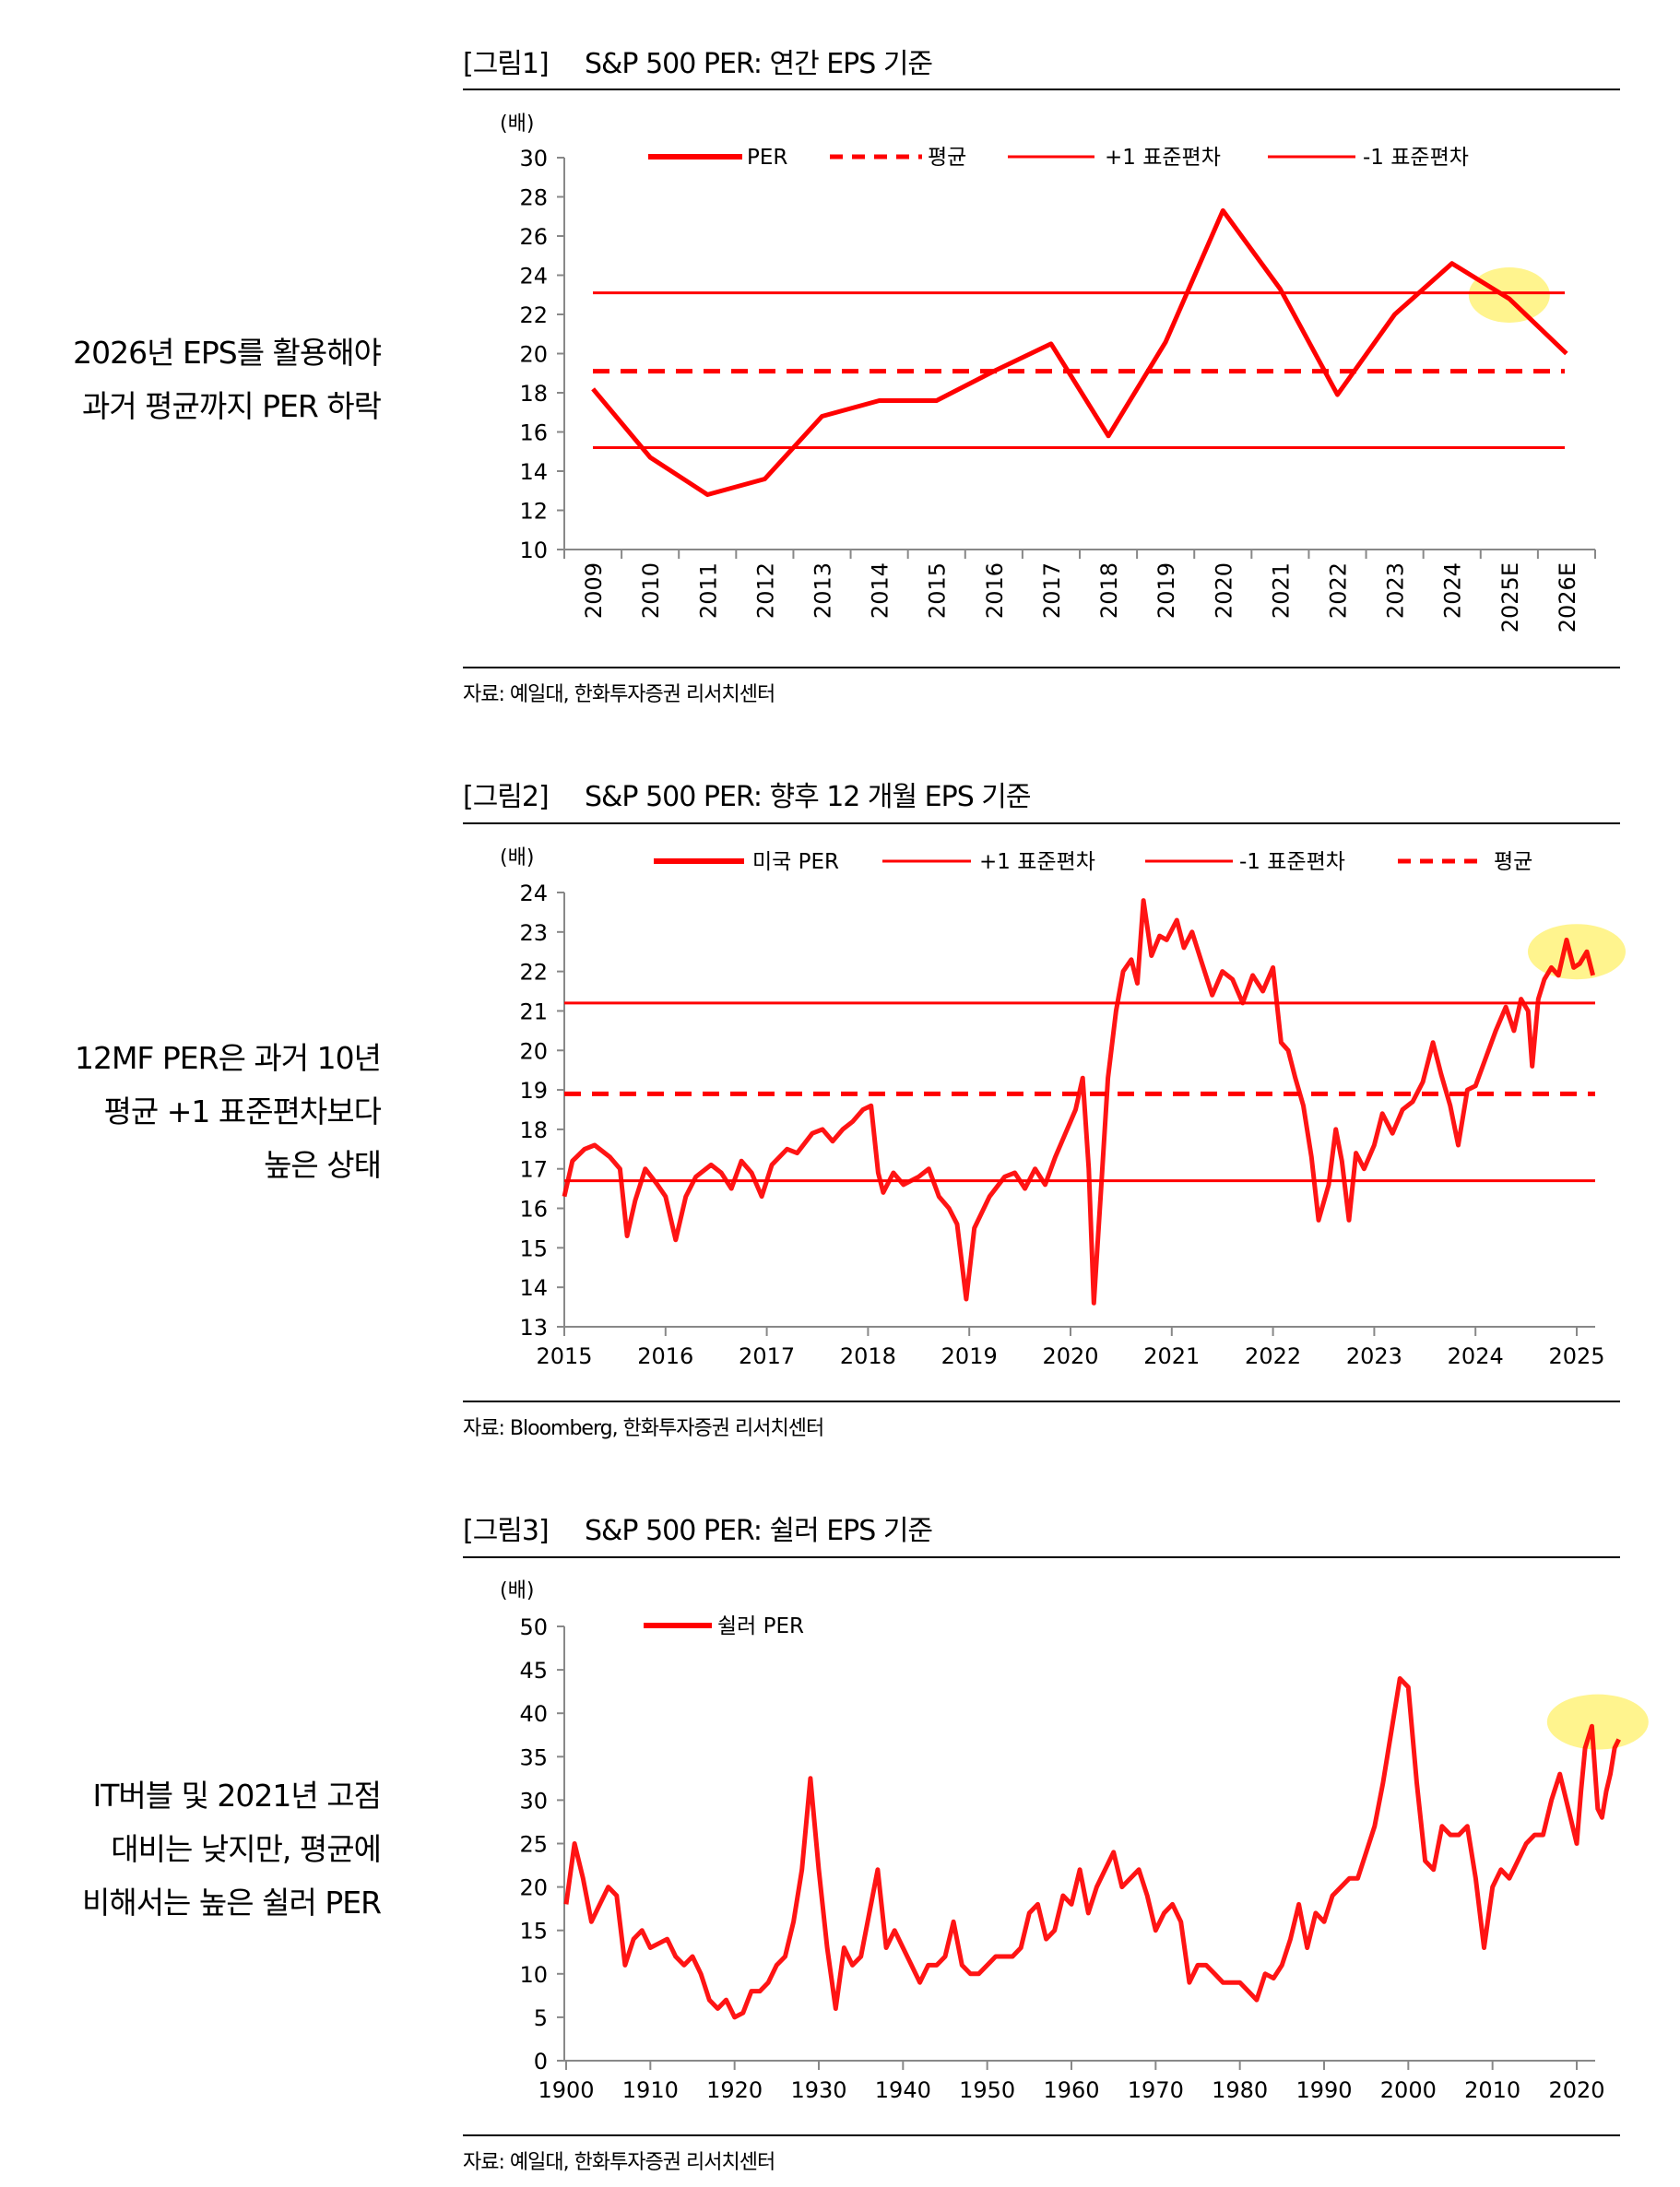 The height and width of the screenshot is (2187, 1680). I want to click on figure-title-text: S&P 500 PER: 쉴러 EPS 기준, so click(759, 1531).